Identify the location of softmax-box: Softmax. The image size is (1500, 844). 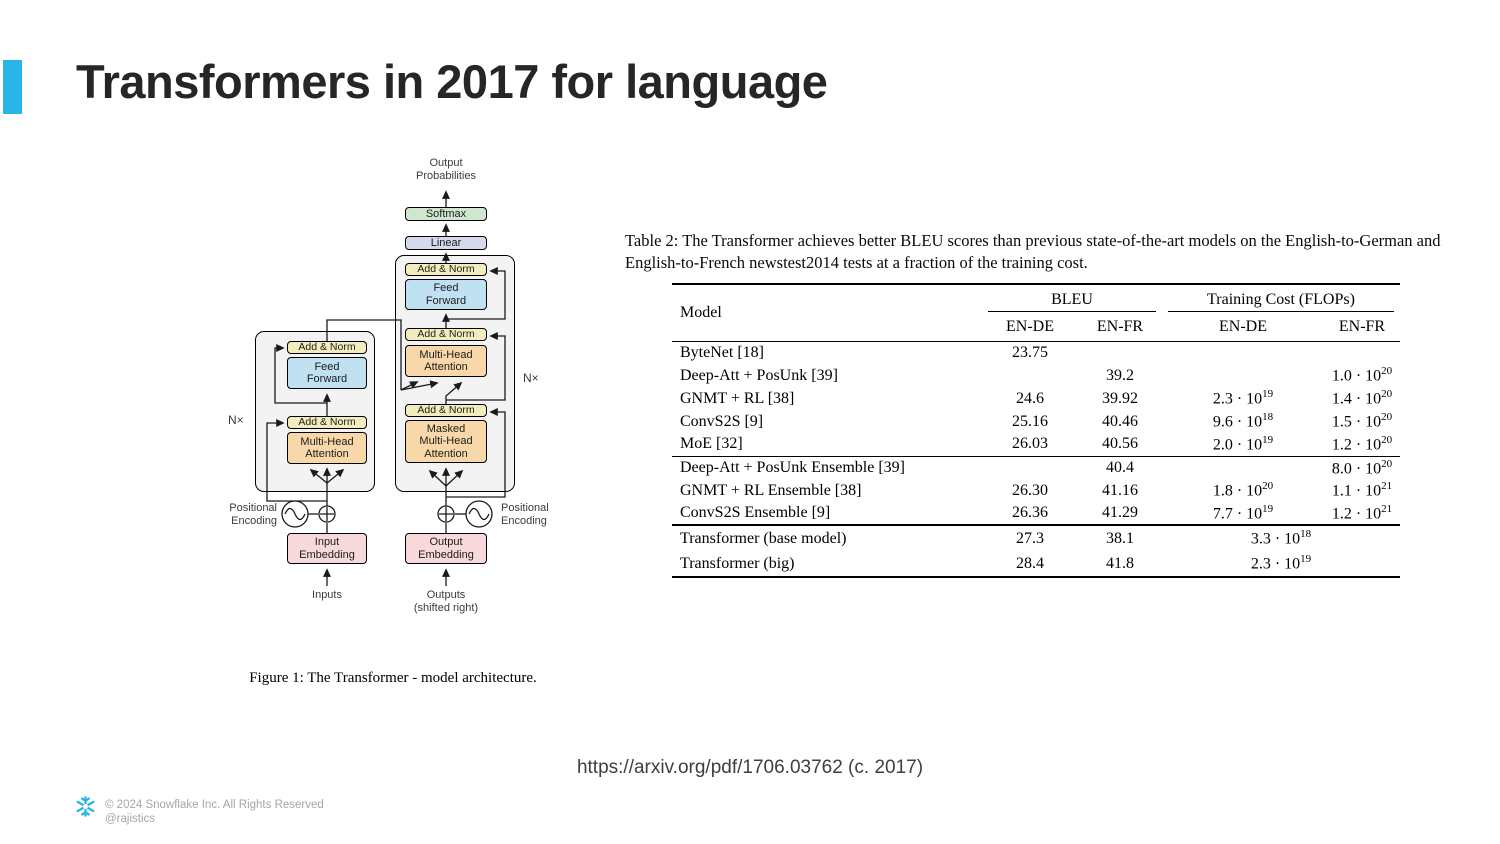
(446, 214).